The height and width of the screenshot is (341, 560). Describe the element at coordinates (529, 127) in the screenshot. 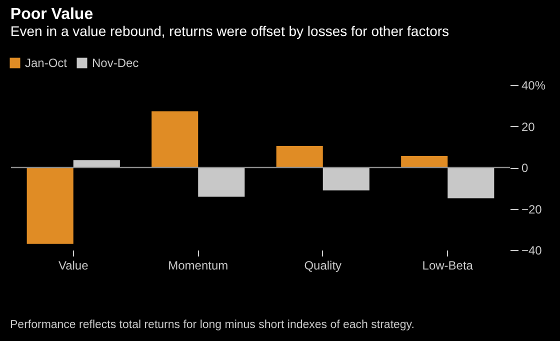

I see `y-tick-label: 20` at that location.